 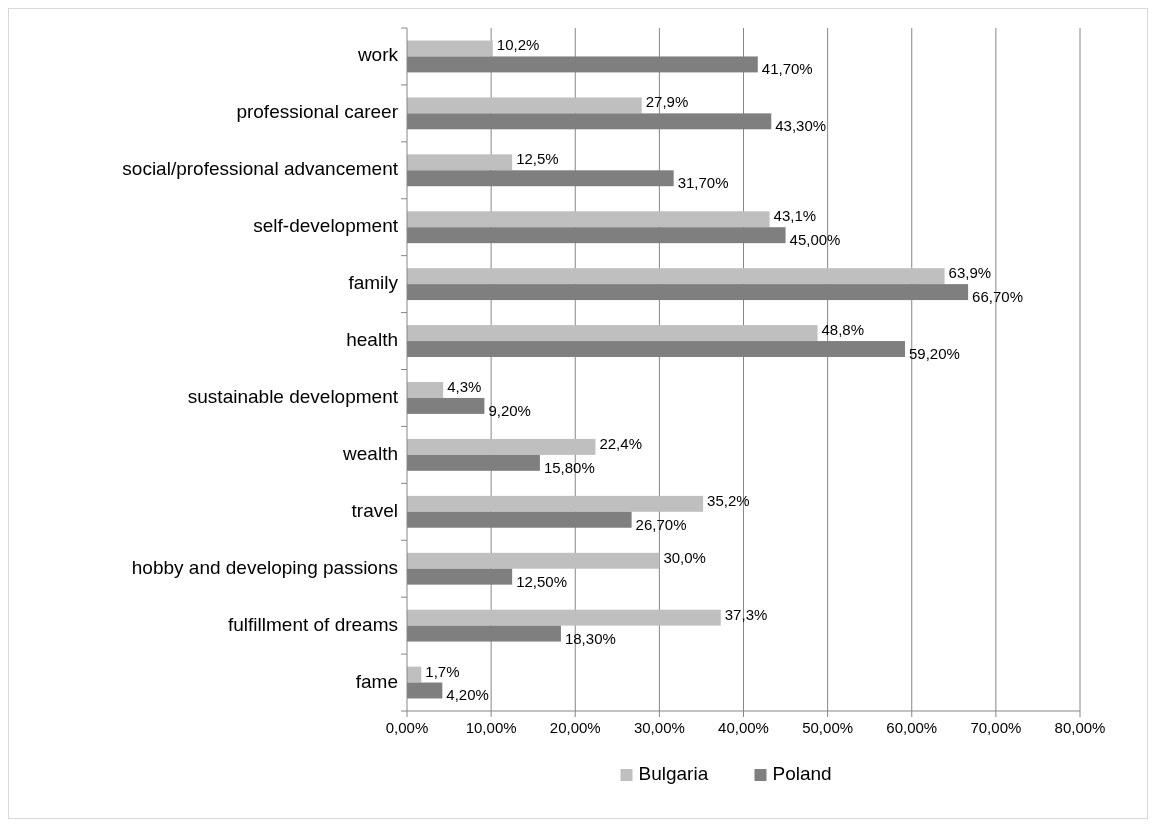 I want to click on x-tick-label: 30,00%, so click(x=659, y=727).